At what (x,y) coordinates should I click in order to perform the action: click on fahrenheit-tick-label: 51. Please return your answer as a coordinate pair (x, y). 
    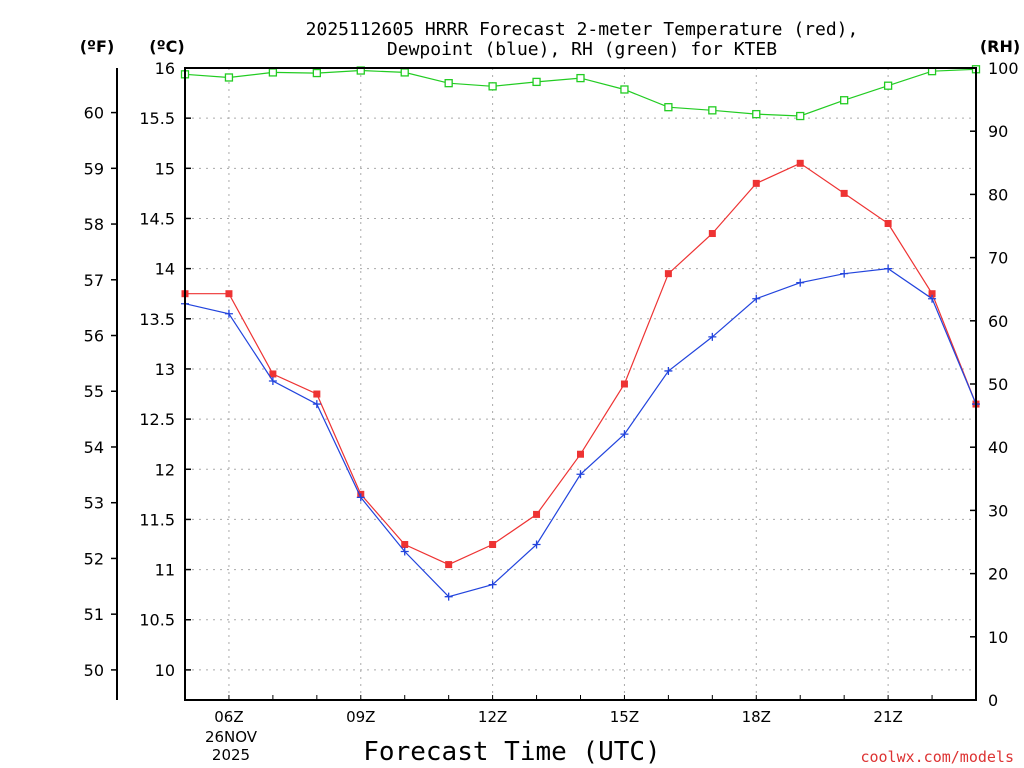
    Looking at the image, I should click on (94, 614).